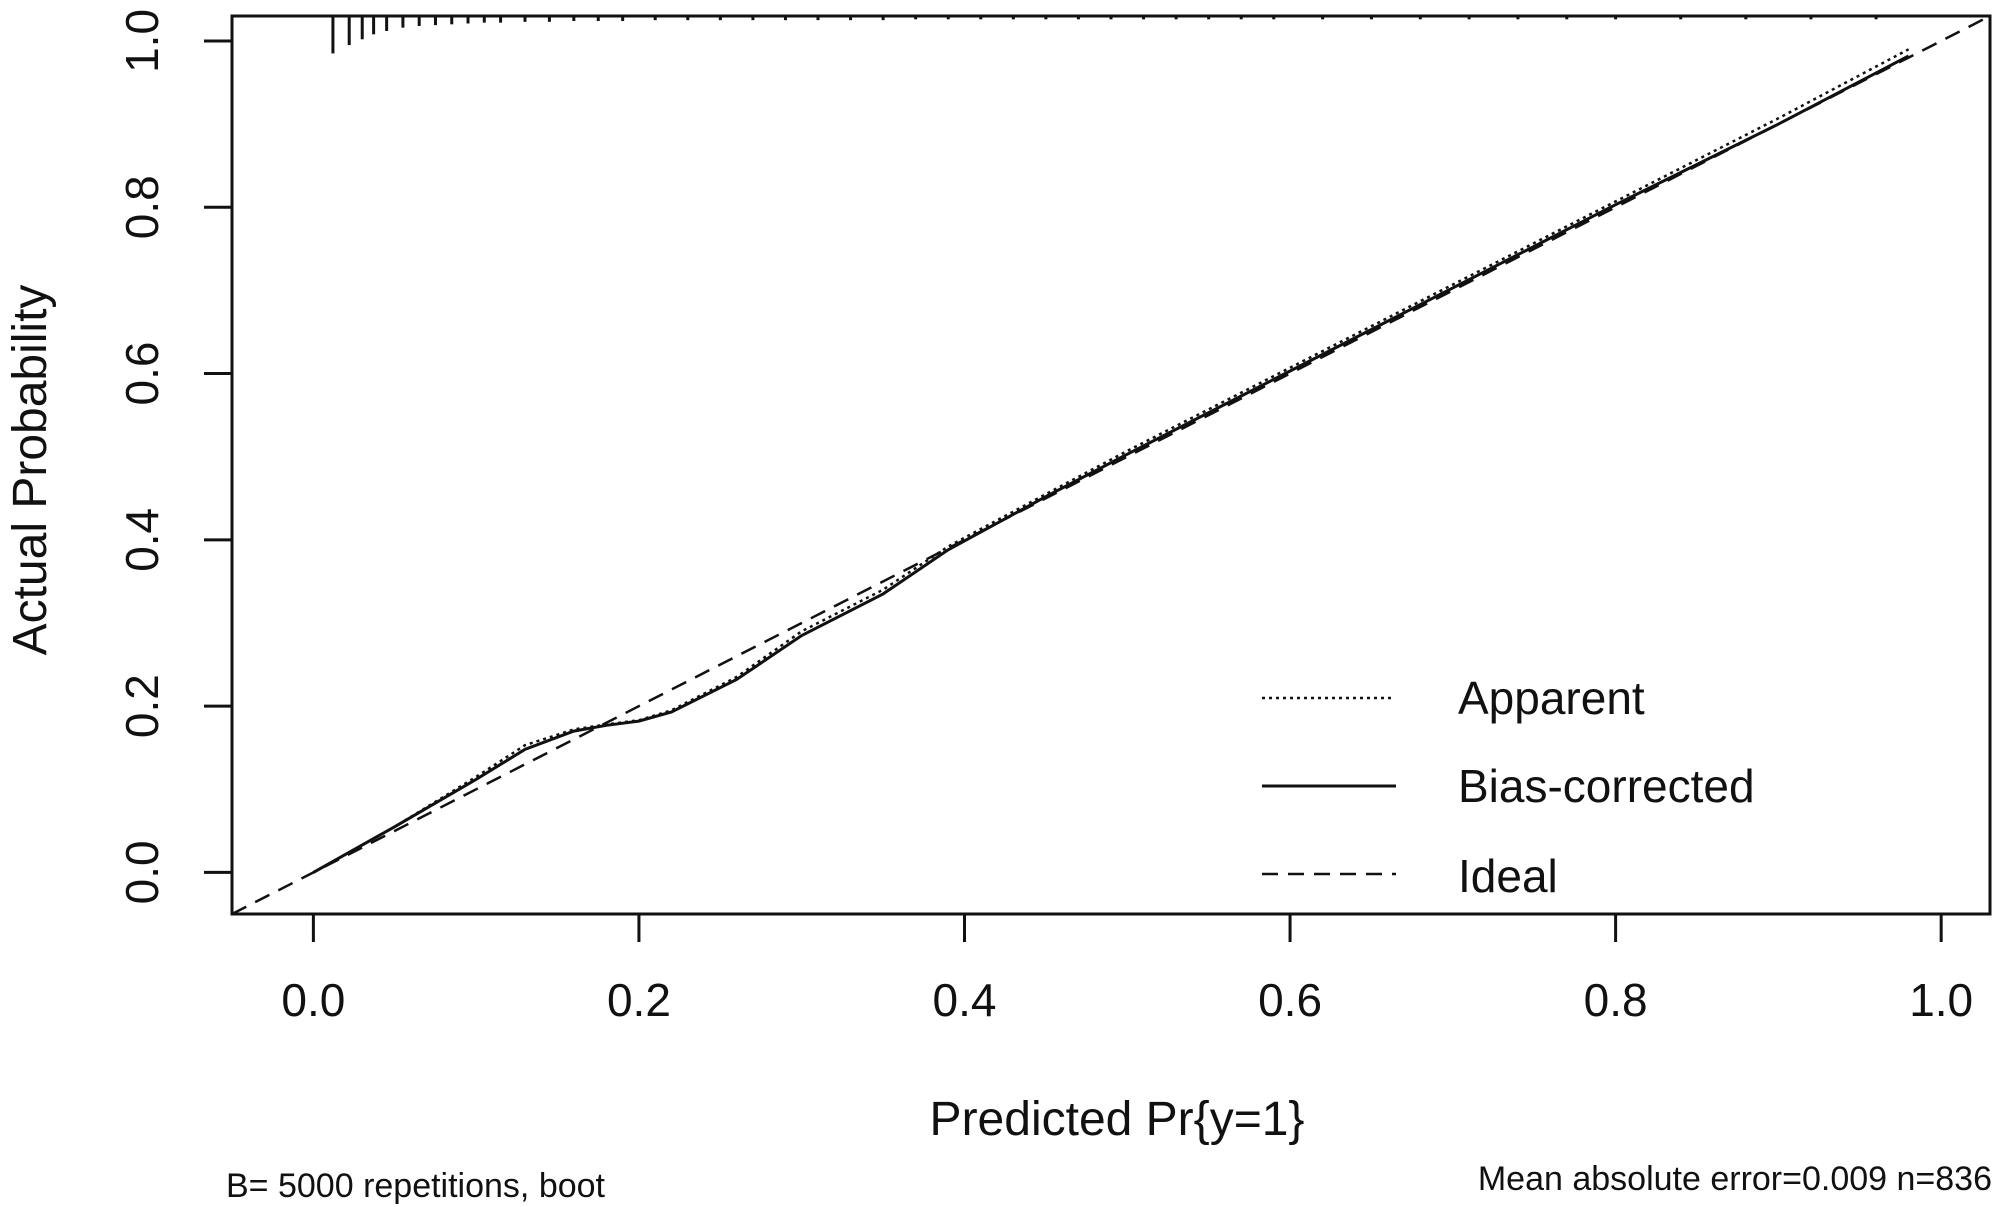  What do you see at coordinates (175, 456) in the screenshot?
I see `y-axis: 0.0 0.2 0.4 0.6 0.8 1.0` at bounding box center [175, 456].